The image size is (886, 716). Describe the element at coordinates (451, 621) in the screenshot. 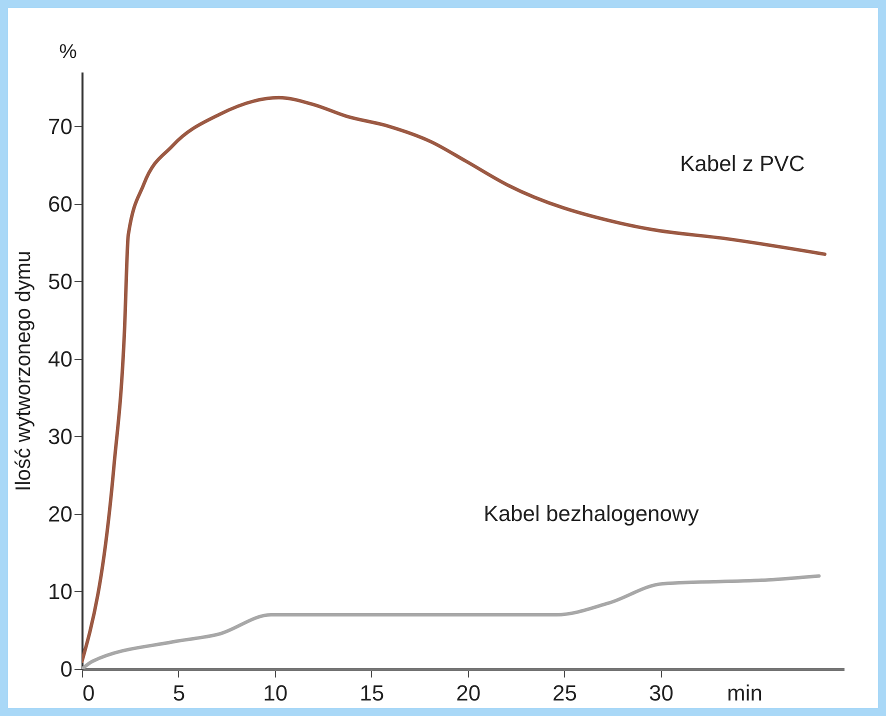

I see `line-series` at that location.